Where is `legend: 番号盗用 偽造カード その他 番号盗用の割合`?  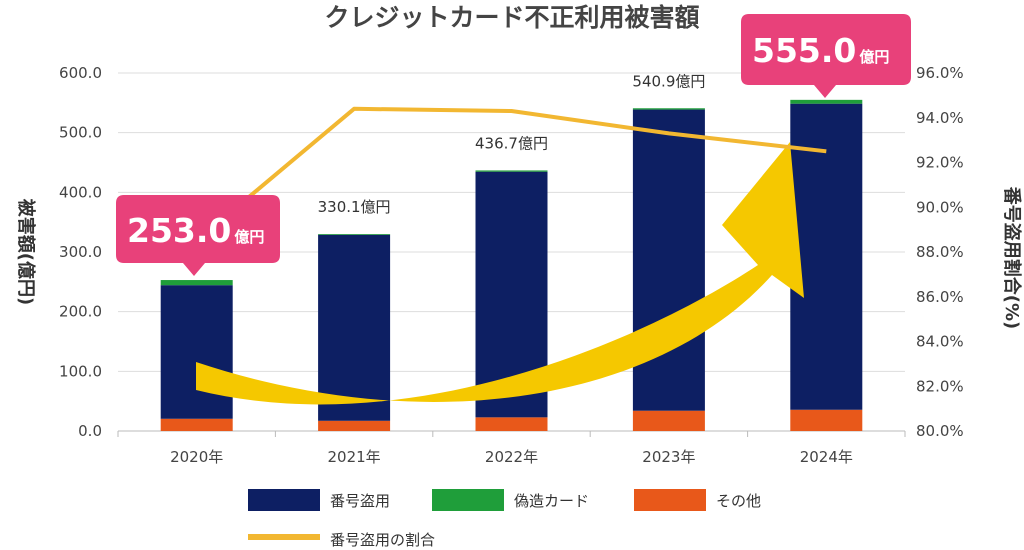 legend: 番号盗用 偽造カード その他 番号盗用の割合 is located at coordinates (504, 519).